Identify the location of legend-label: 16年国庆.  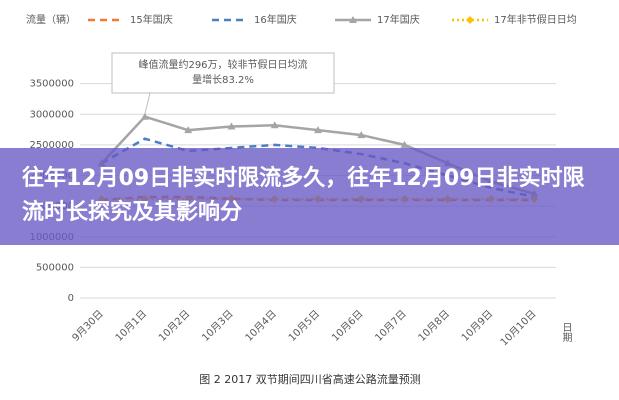
(275, 19).